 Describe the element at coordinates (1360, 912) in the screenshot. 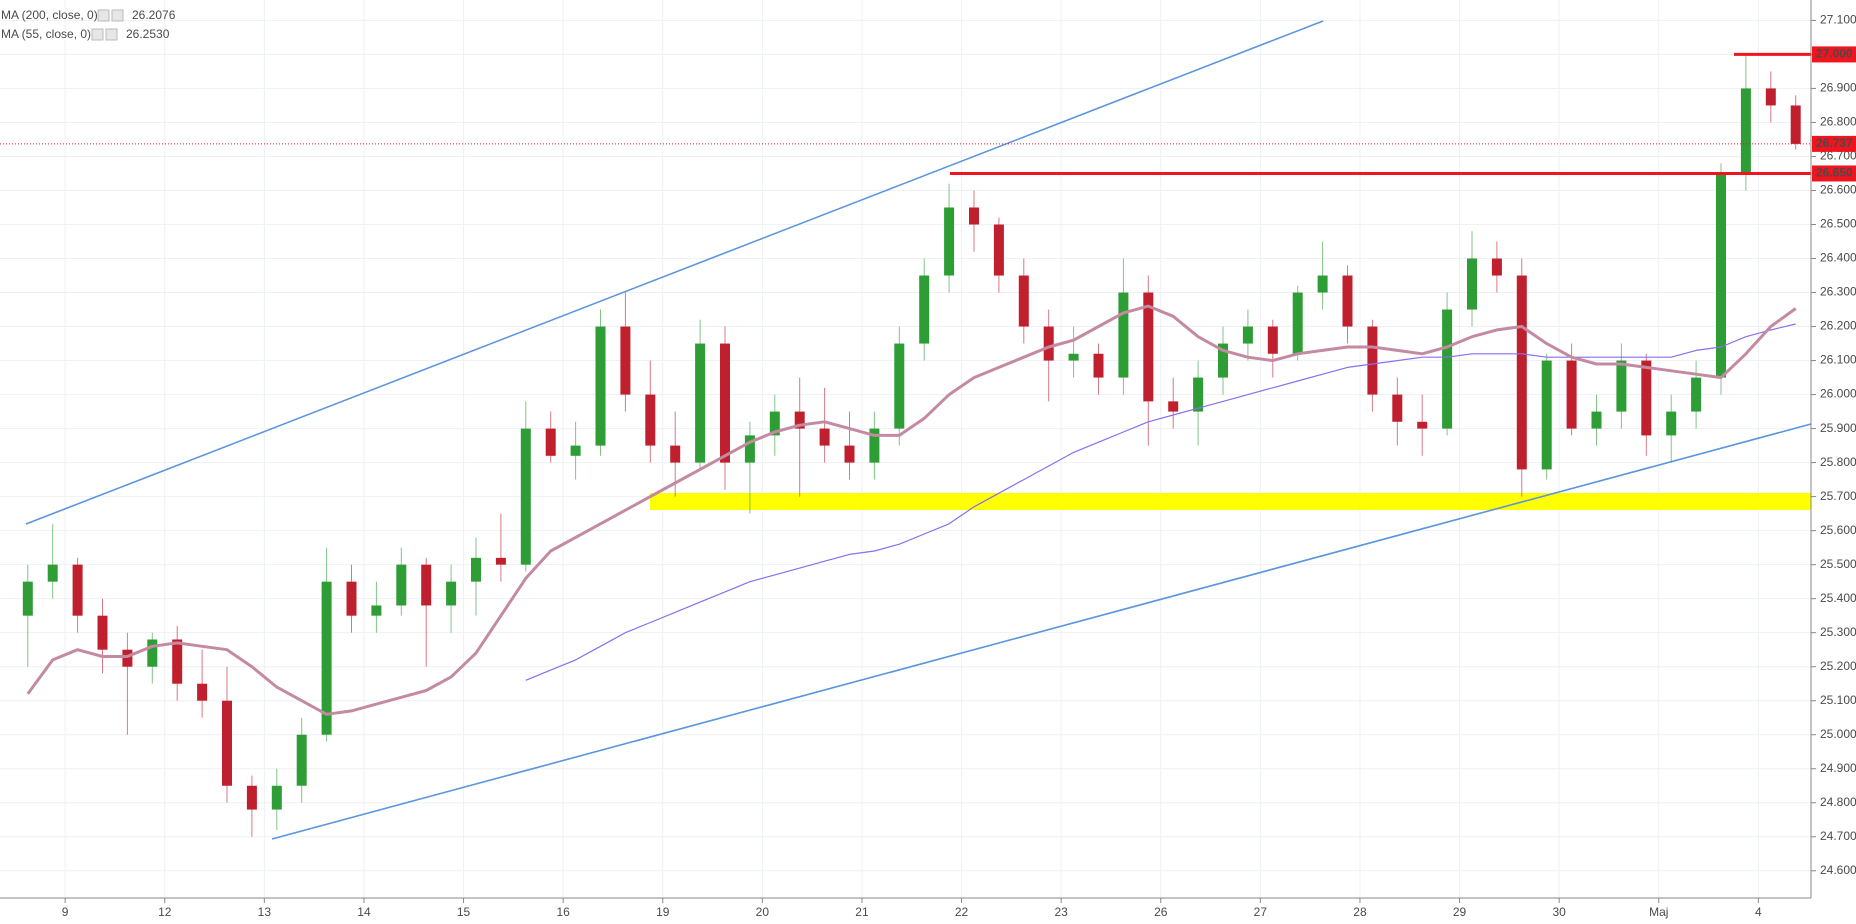

I see `x-tick-label: 28` at that location.